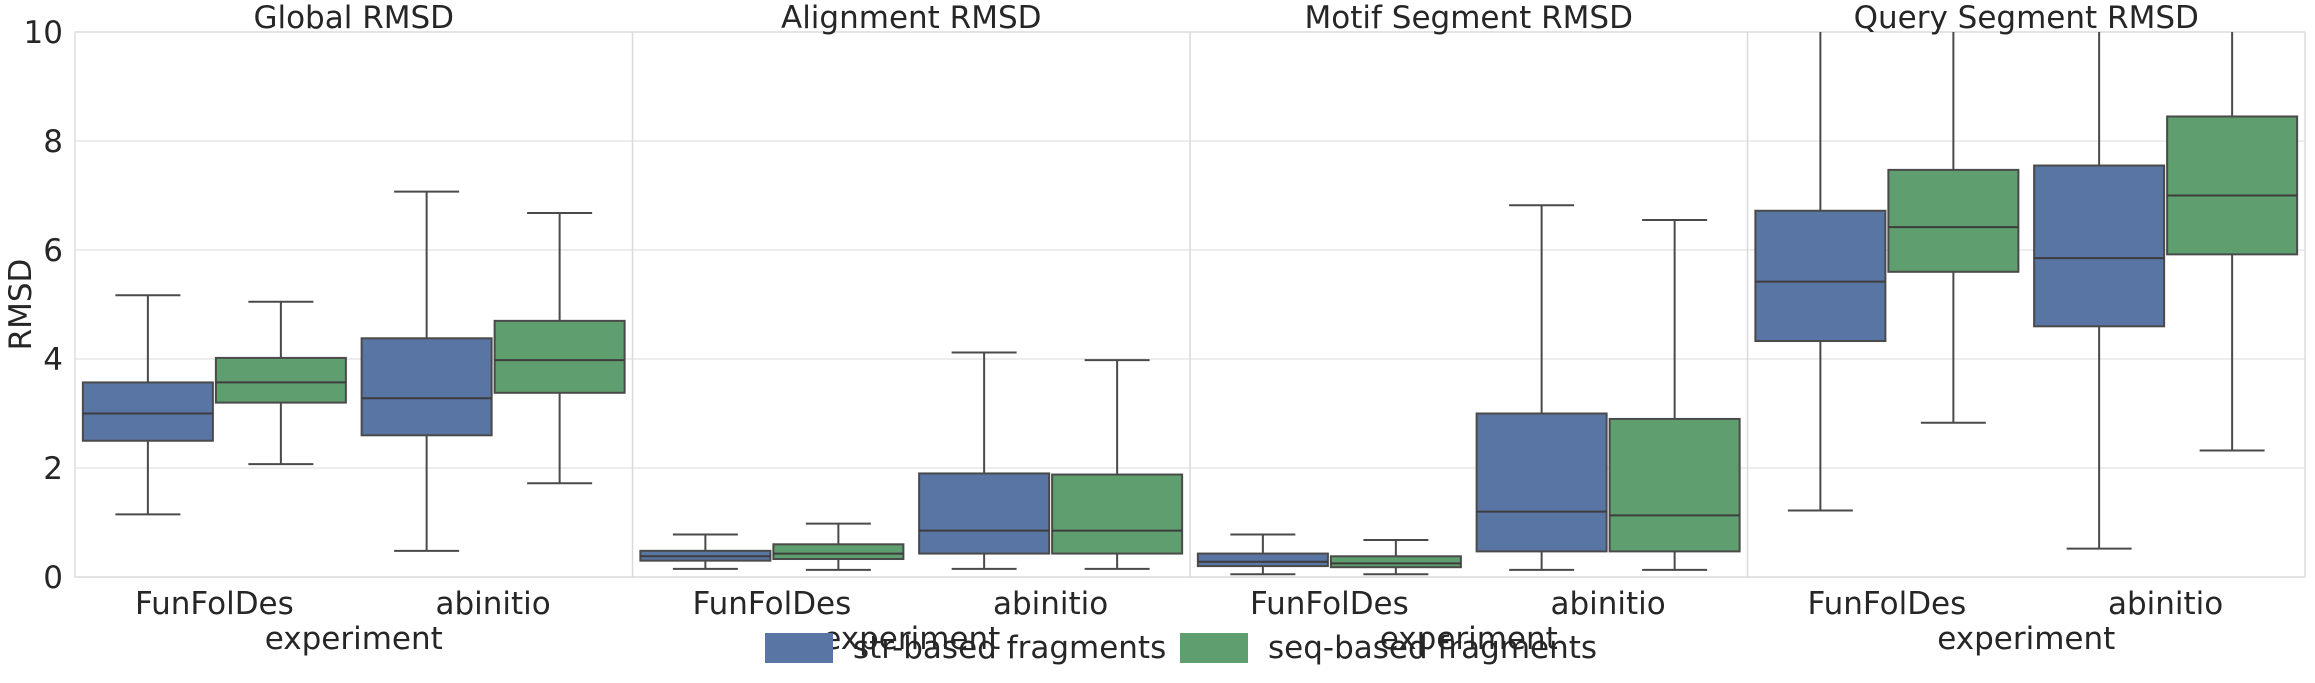 Image resolution: width=2315 pixels, height=683 pixels. I want to click on panel-title: Alignment RMSD, so click(911, 18).